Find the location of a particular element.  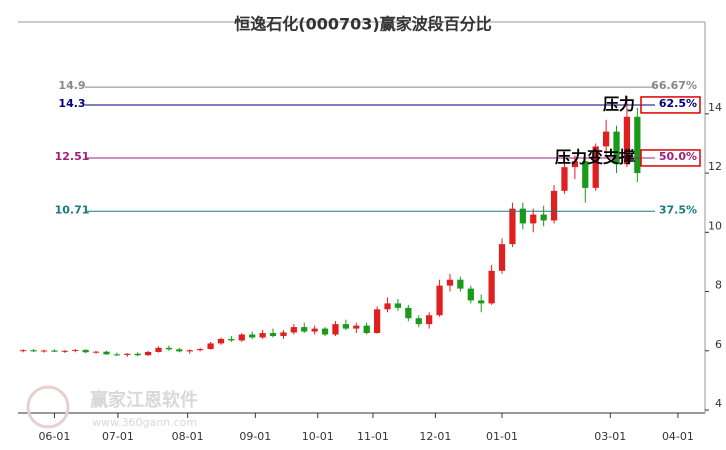

level-pct: 66.67% is located at coordinates (674, 85).